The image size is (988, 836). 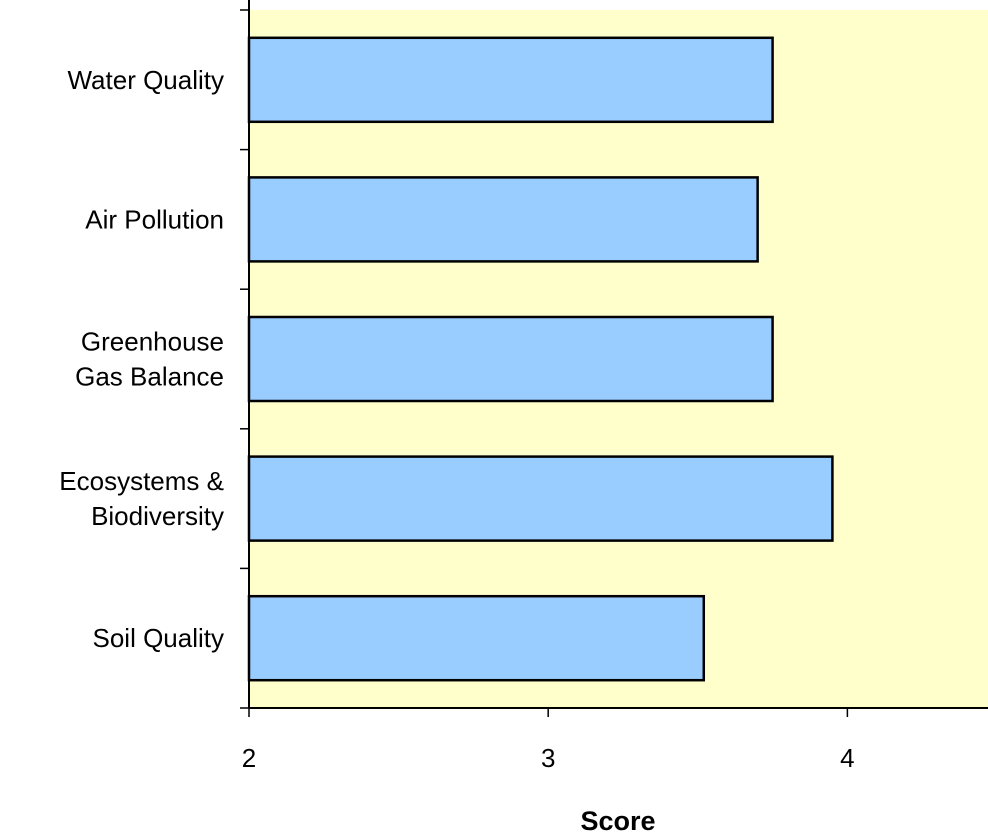 What do you see at coordinates (149, 359) in the screenshot?
I see `category-label-2: Greenhouse Gas Balance` at bounding box center [149, 359].